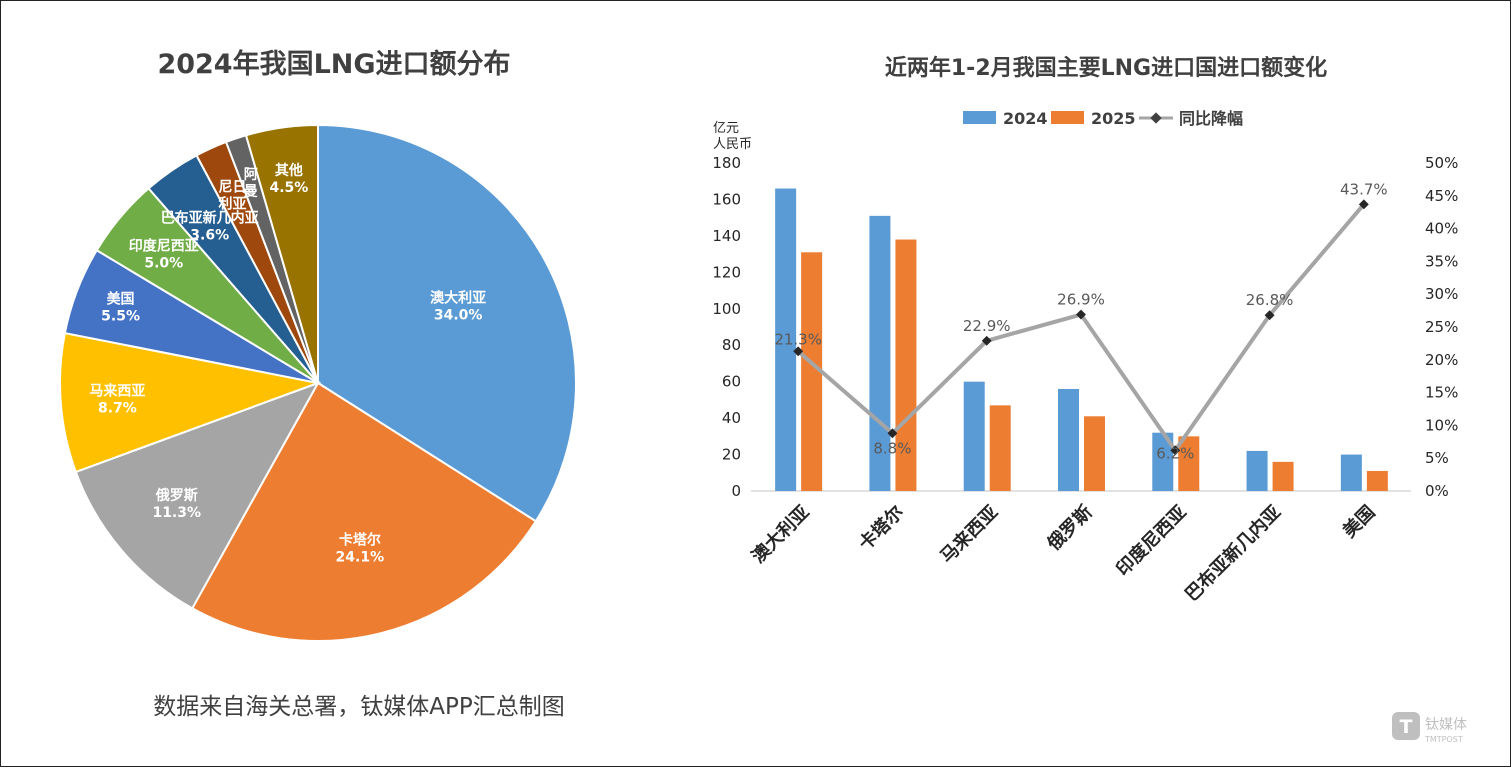 Image resolution: width=1511 pixels, height=770 pixels. Describe the element at coordinates (289, 188) in the screenshot. I see `pie-value-9: 4.5%` at that location.